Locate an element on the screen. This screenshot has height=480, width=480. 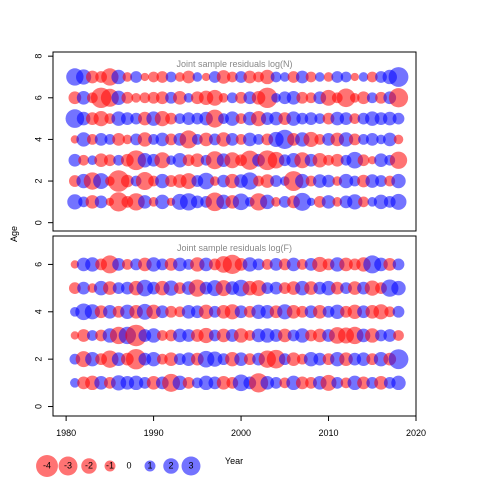
x-axis-title: Year is located at coordinates (234, 461).